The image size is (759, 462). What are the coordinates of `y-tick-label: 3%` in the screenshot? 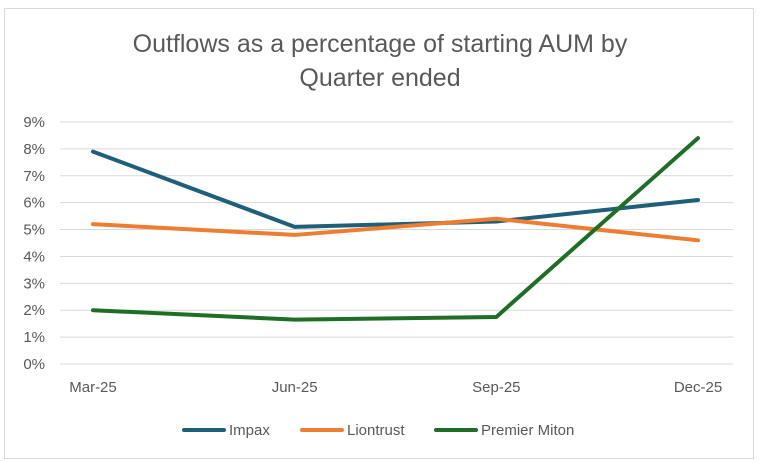 It's located at (34, 283).